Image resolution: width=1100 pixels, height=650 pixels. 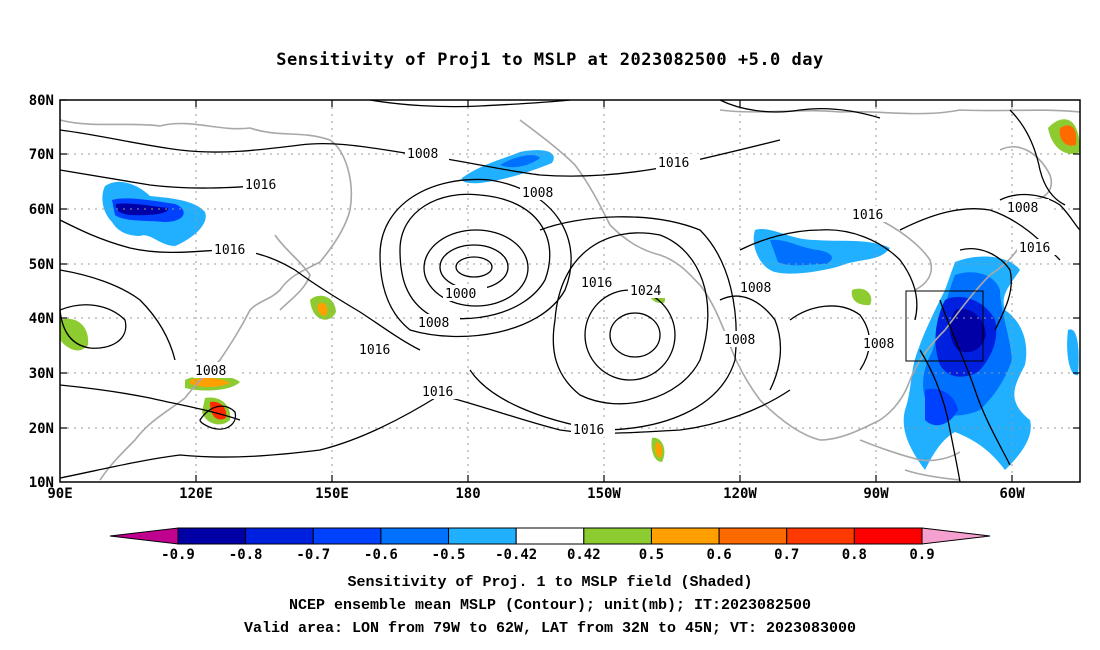 I want to click on lat-label: 30N, so click(x=41, y=374).